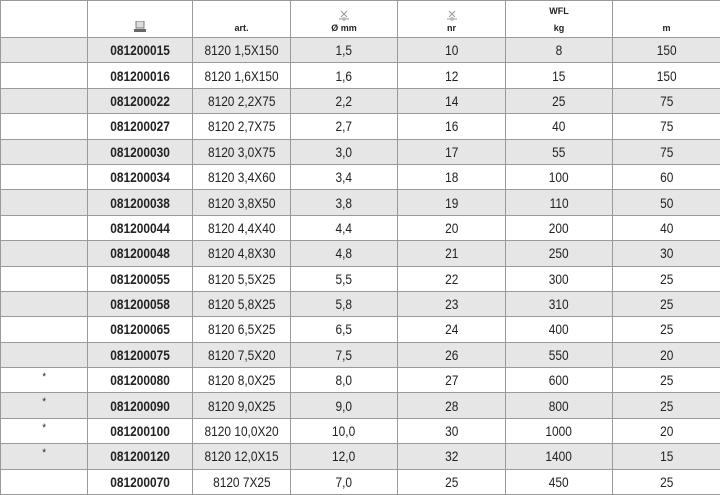 Image resolution: width=720 pixels, height=495 pixels. What do you see at coordinates (666, 253) in the screenshot?
I see `length-cell-text: 30` at bounding box center [666, 253].